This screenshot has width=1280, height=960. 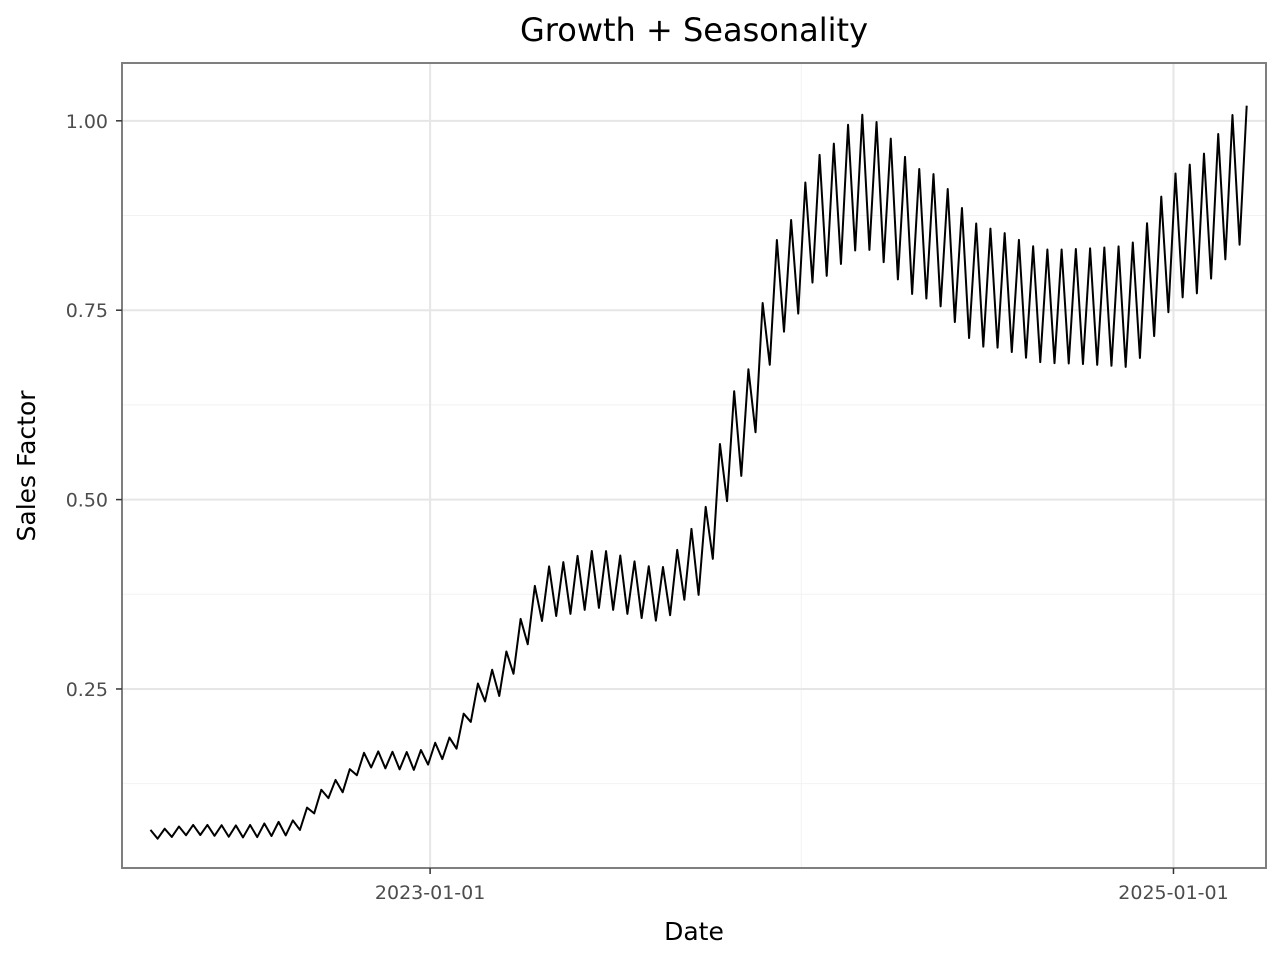 What do you see at coordinates (87, 690) in the screenshot?
I see `y-tick-label-0: 0.25` at bounding box center [87, 690].